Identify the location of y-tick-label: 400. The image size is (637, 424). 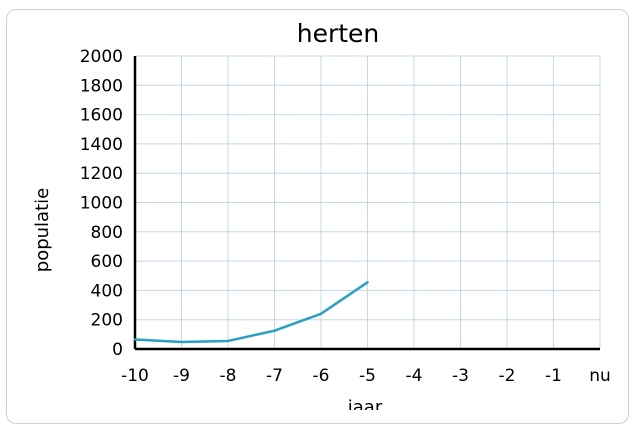
(107, 291).